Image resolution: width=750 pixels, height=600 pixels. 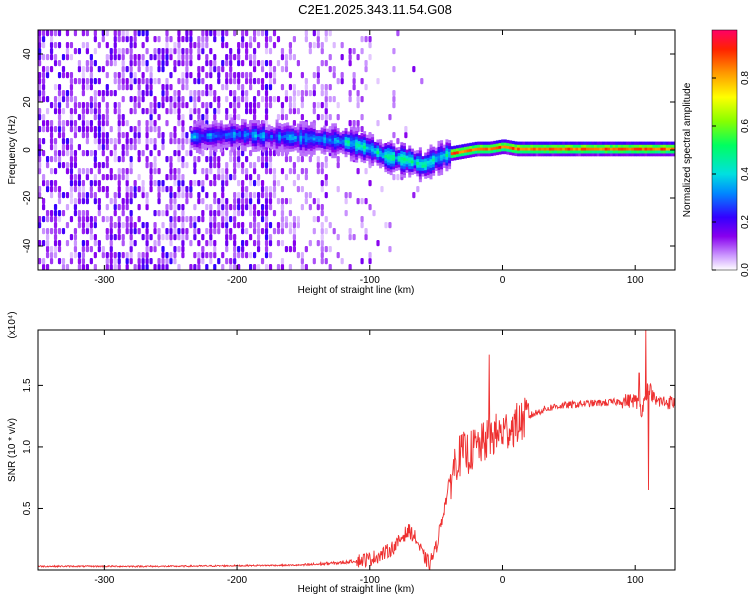 What do you see at coordinates (27, 197) in the screenshot?
I see `y-tick-label: -20` at bounding box center [27, 197].